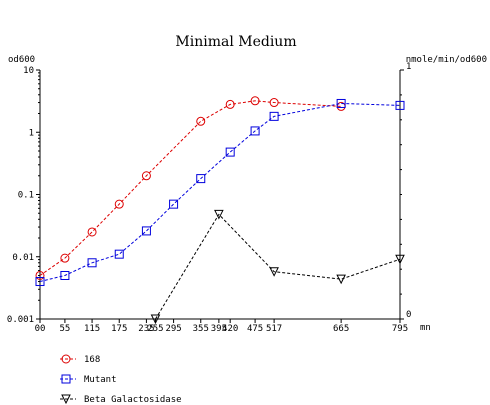  Describe the element at coordinates (400, 329) in the screenshot. I see `x-tick-label: 795` at that location.